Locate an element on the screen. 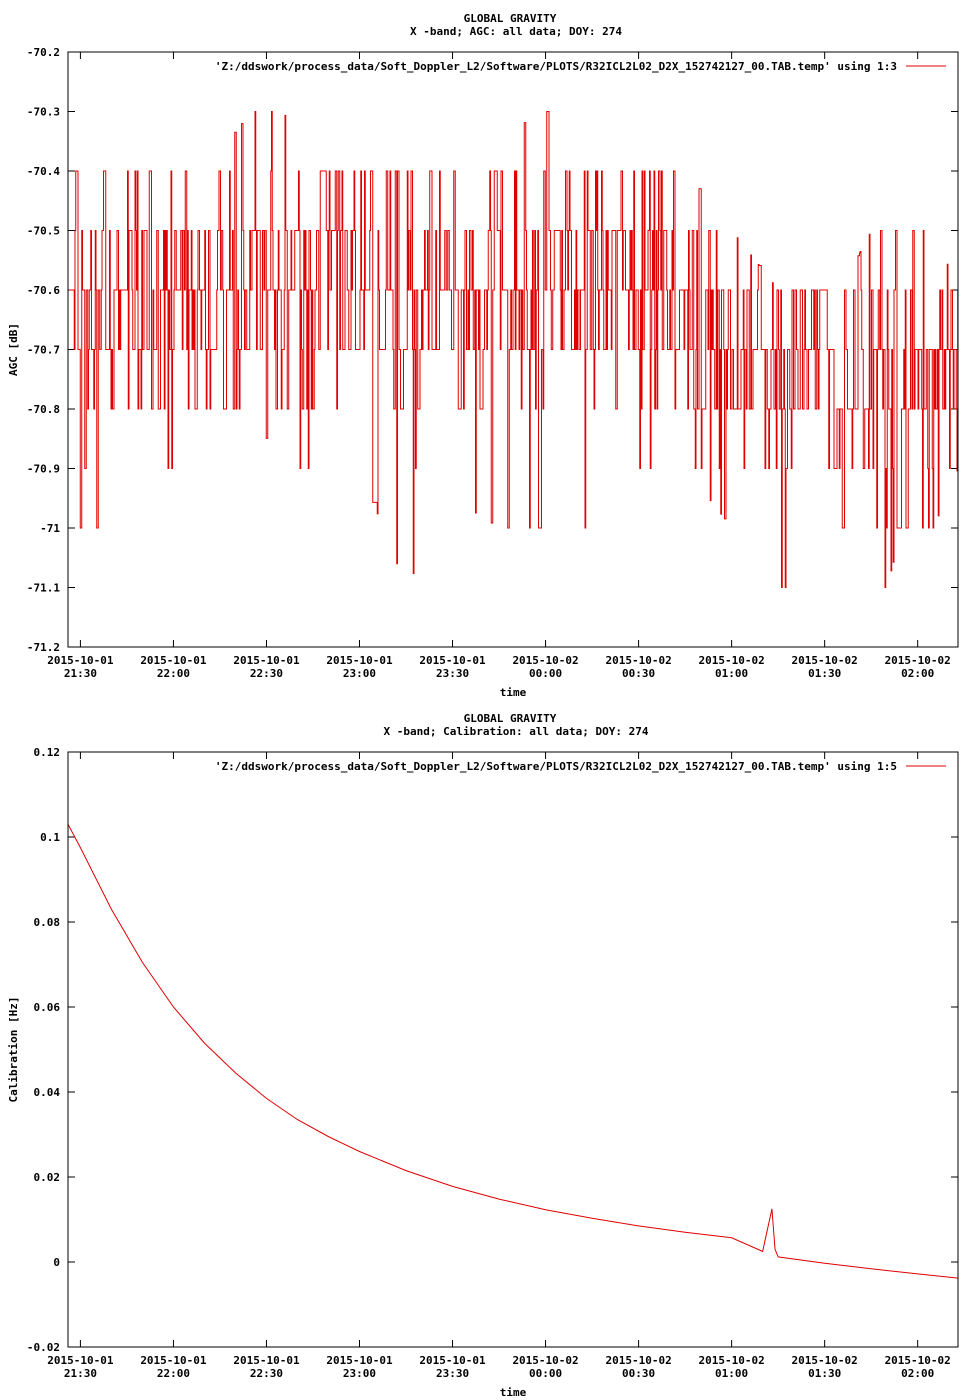 This screenshot has height=1400, width=980. y-tick-label: 0.1 is located at coordinates (50, 837).